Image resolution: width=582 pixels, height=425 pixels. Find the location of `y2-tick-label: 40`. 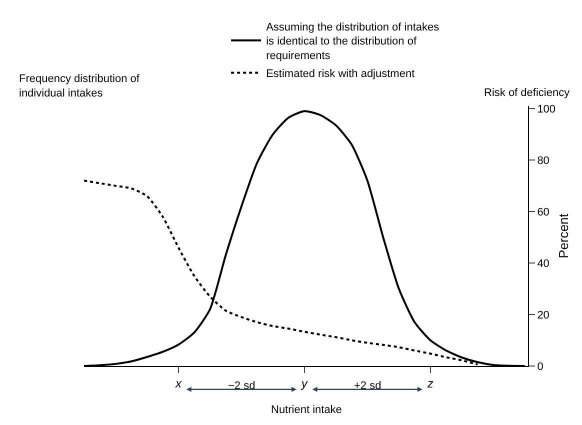

y2-tick-label: 40 is located at coordinates (543, 264).